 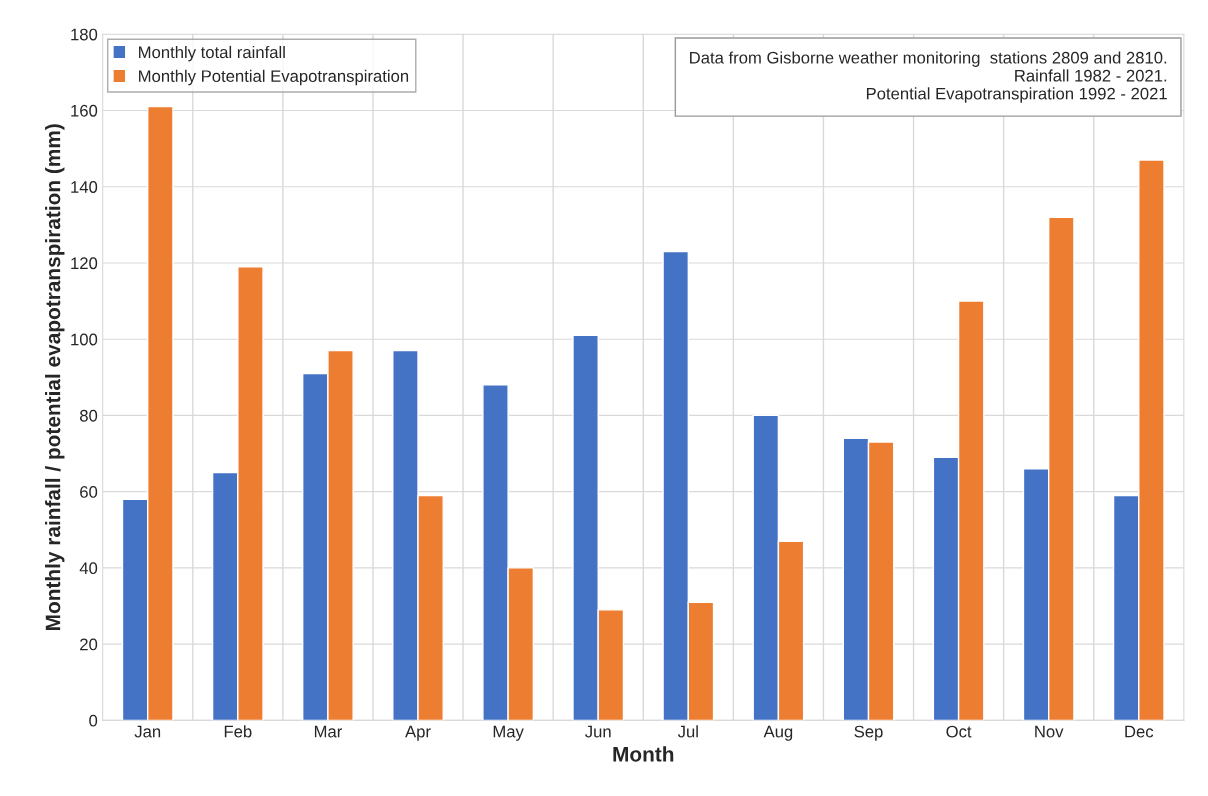 I want to click on x-tick-label: May, so click(x=508, y=733).